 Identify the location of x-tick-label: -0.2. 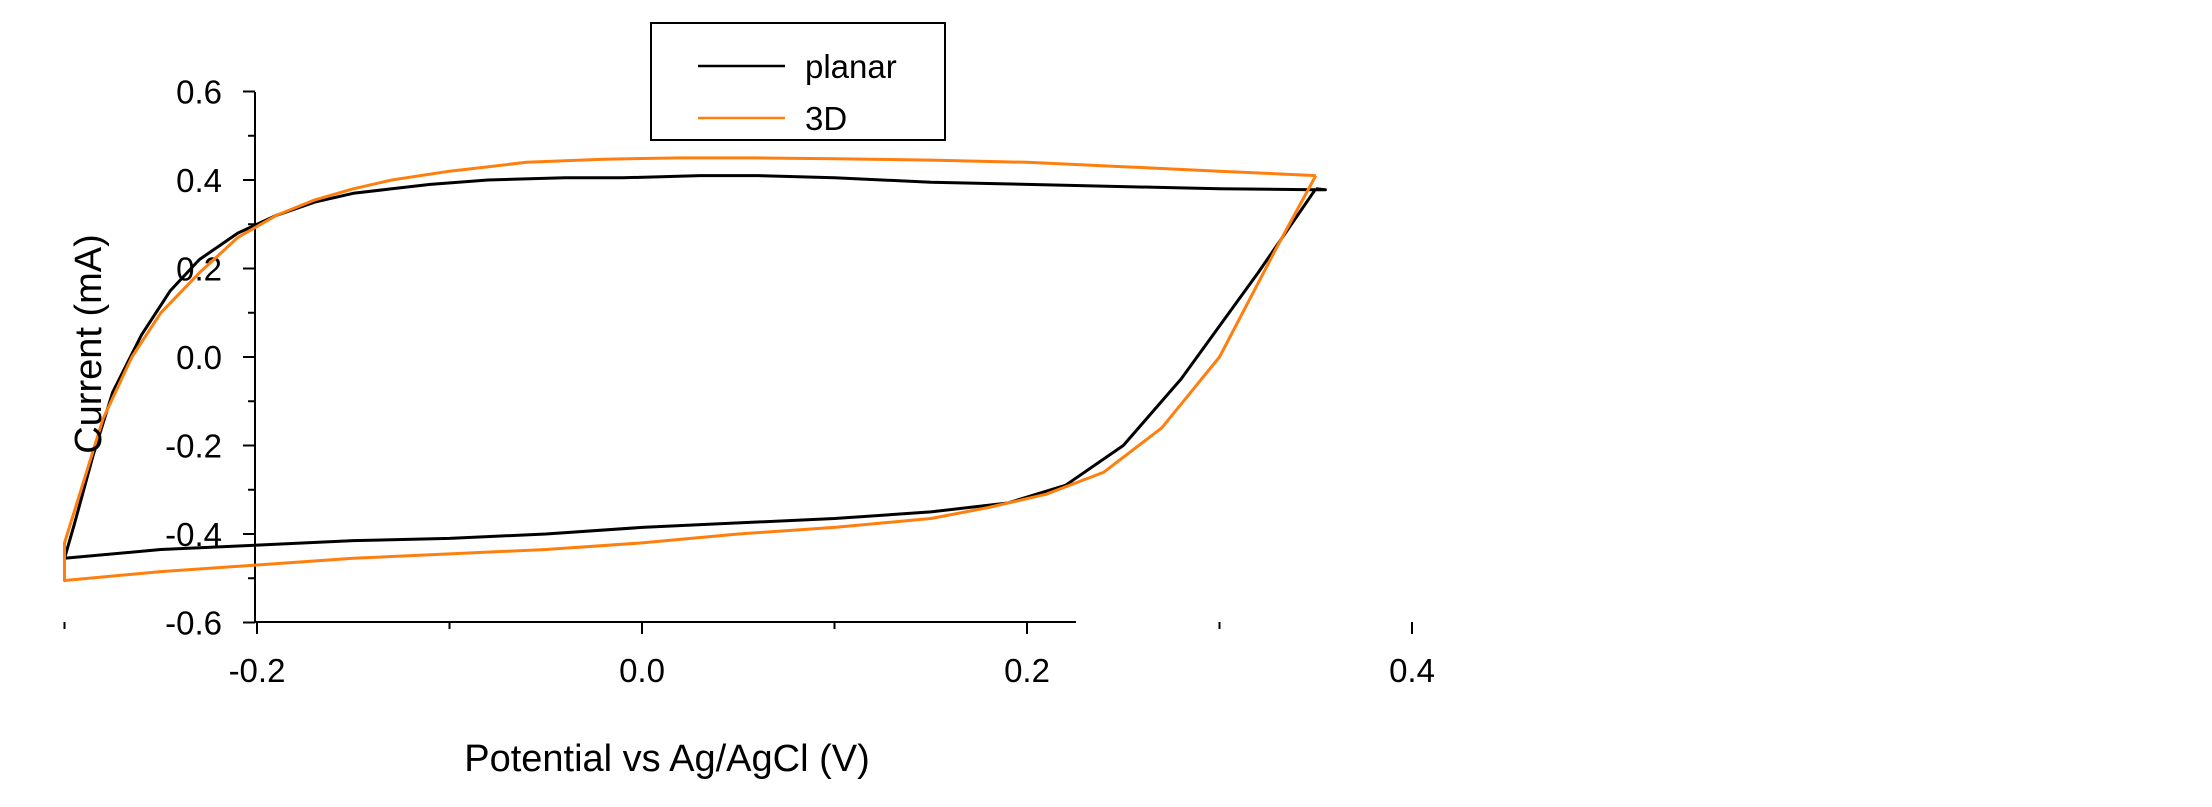
(257, 670).